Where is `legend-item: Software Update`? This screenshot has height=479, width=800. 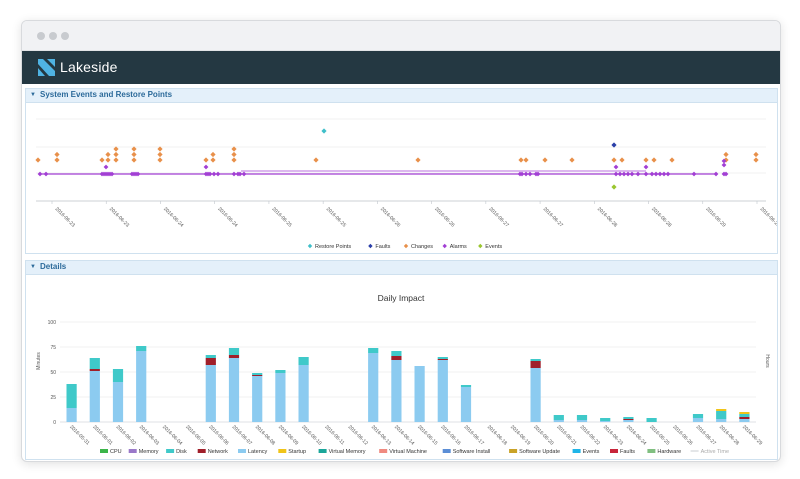 legend-item: Software Update is located at coordinates (539, 452).